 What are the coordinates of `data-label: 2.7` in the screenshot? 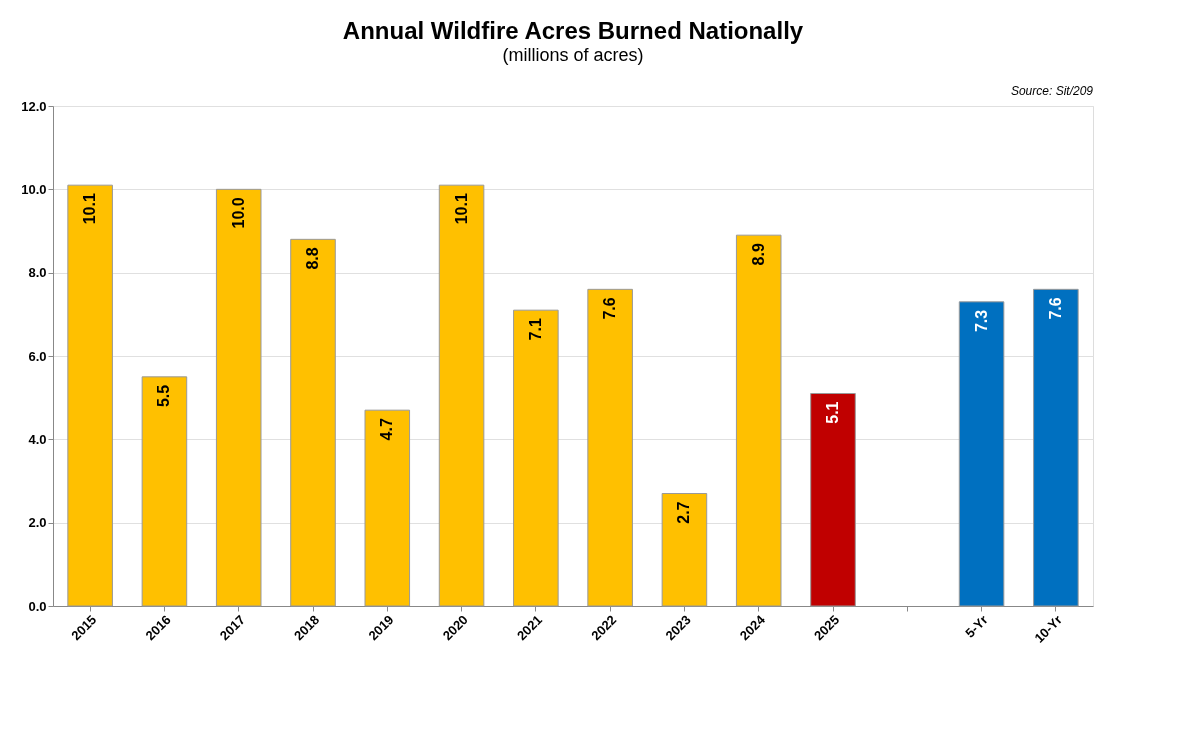 It's located at (684, 512).